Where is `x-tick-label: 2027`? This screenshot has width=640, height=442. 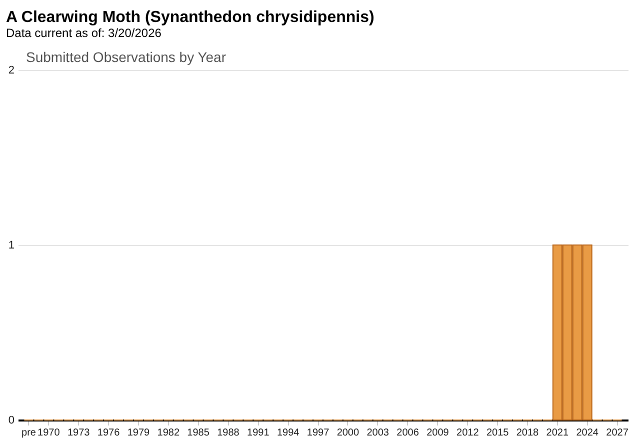 x-tick-label: 2027 is located at coordinates (617, 433).